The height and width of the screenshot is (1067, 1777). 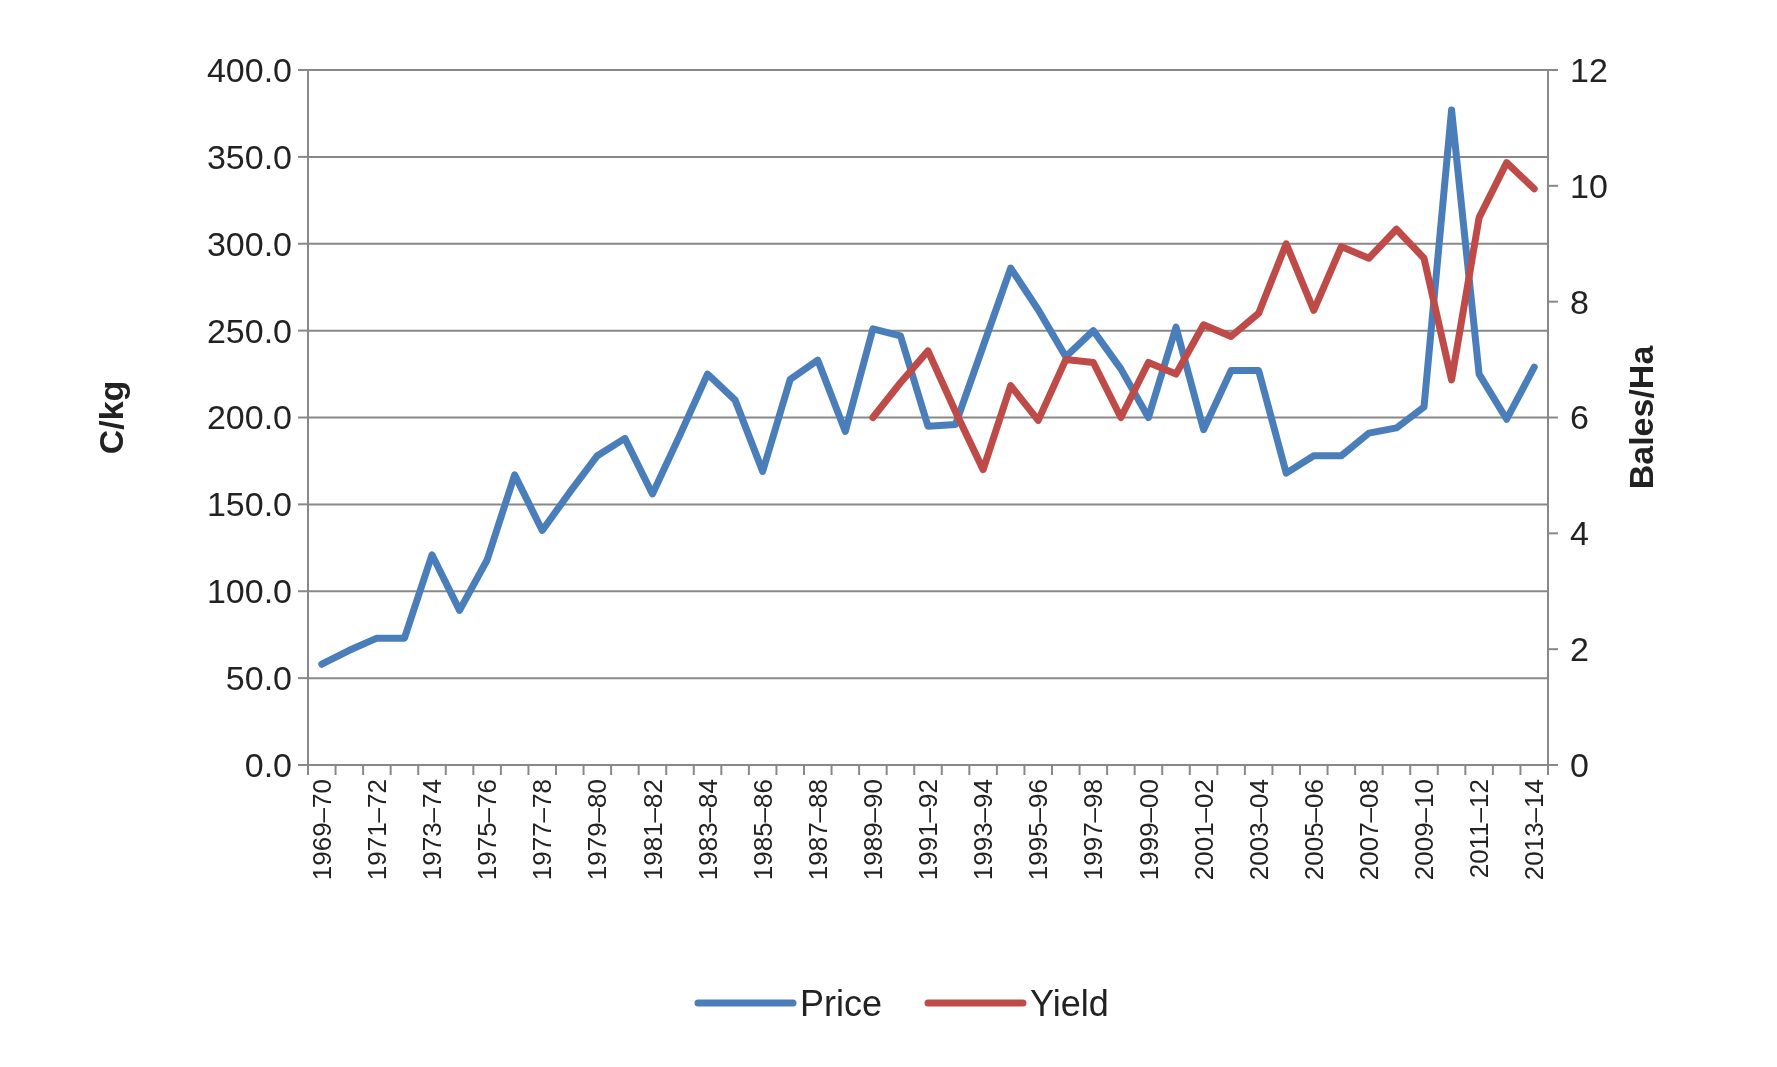 I want to click on x-tick-label: 1999–00, so click(x=1148, y=830).